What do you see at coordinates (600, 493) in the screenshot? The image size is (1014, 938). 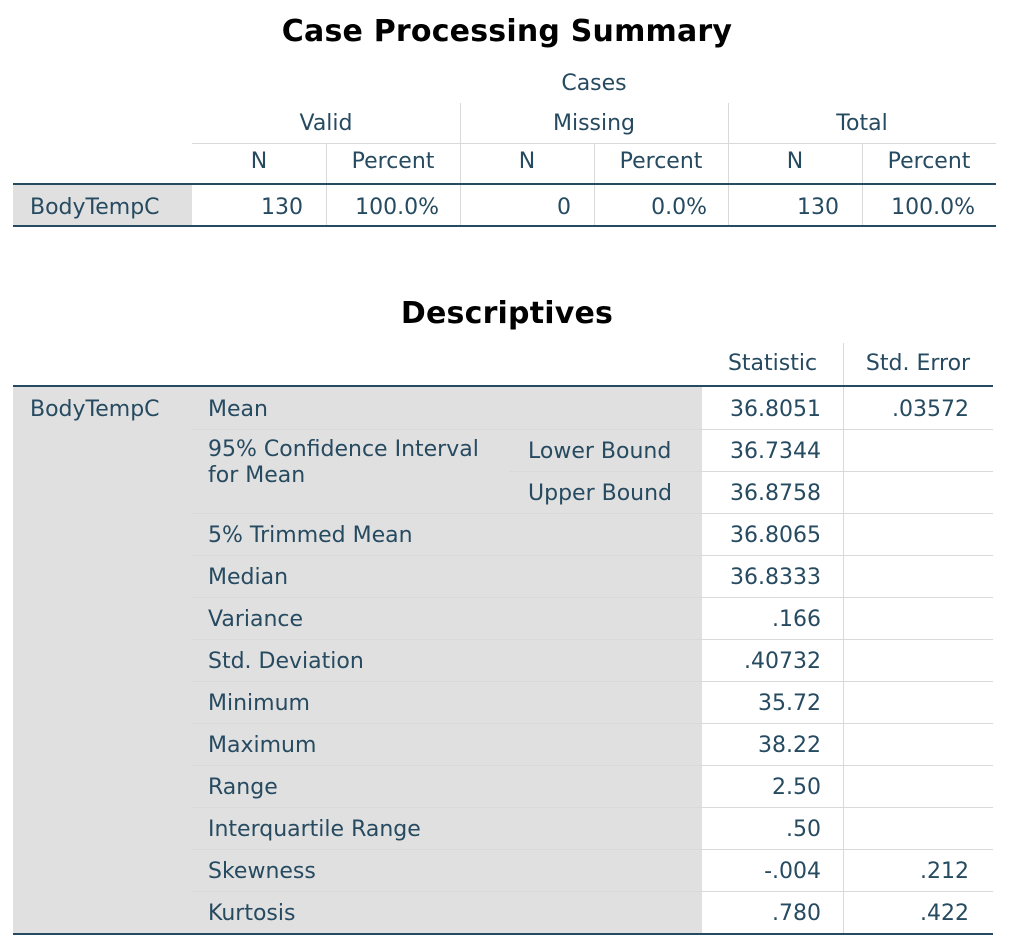 I see `row-label-upper-bound: Upper Bound` at bounding box center [600, 493].